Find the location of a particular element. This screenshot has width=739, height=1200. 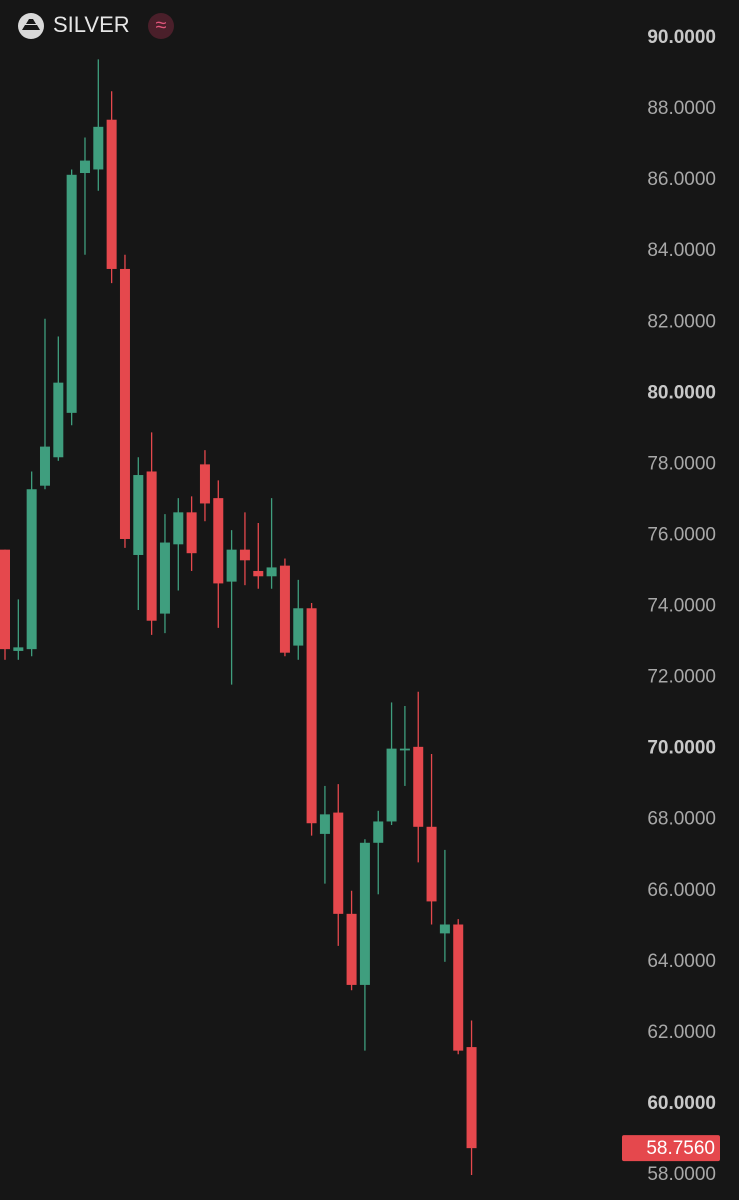

y-tick-label: 60.0000 is located at coordinates (681, 1103).